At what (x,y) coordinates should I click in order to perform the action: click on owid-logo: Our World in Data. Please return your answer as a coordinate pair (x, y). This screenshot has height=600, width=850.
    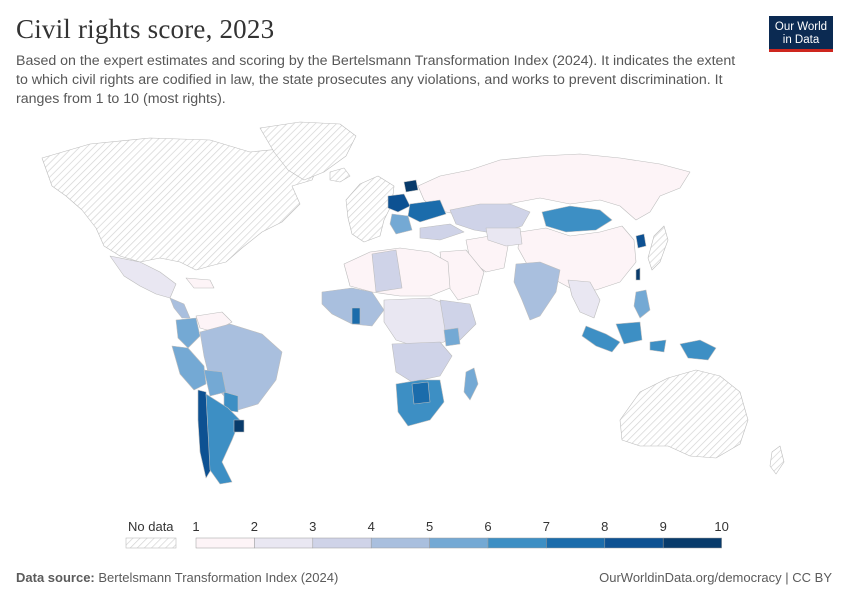
    Looking at the image, I should click on (801, 34).